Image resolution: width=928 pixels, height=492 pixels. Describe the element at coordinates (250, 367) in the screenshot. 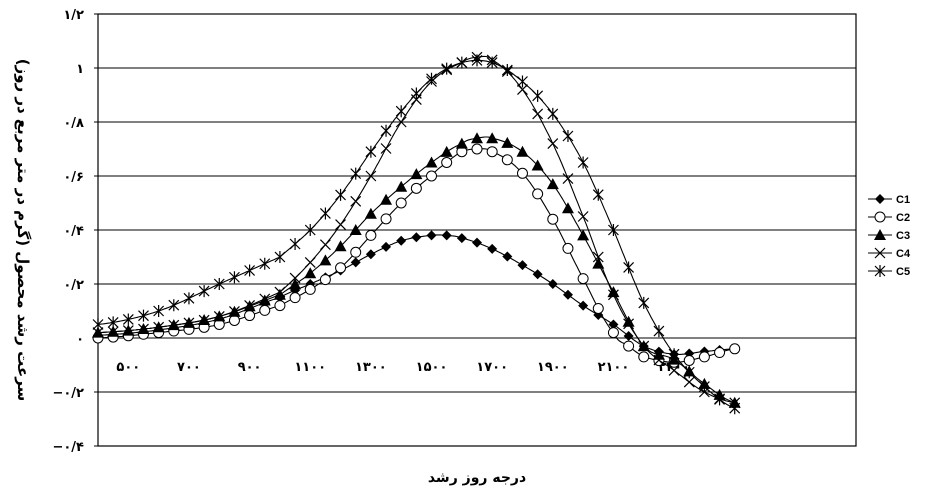

I see `x-tick-label: ۹۰۰` at that location.